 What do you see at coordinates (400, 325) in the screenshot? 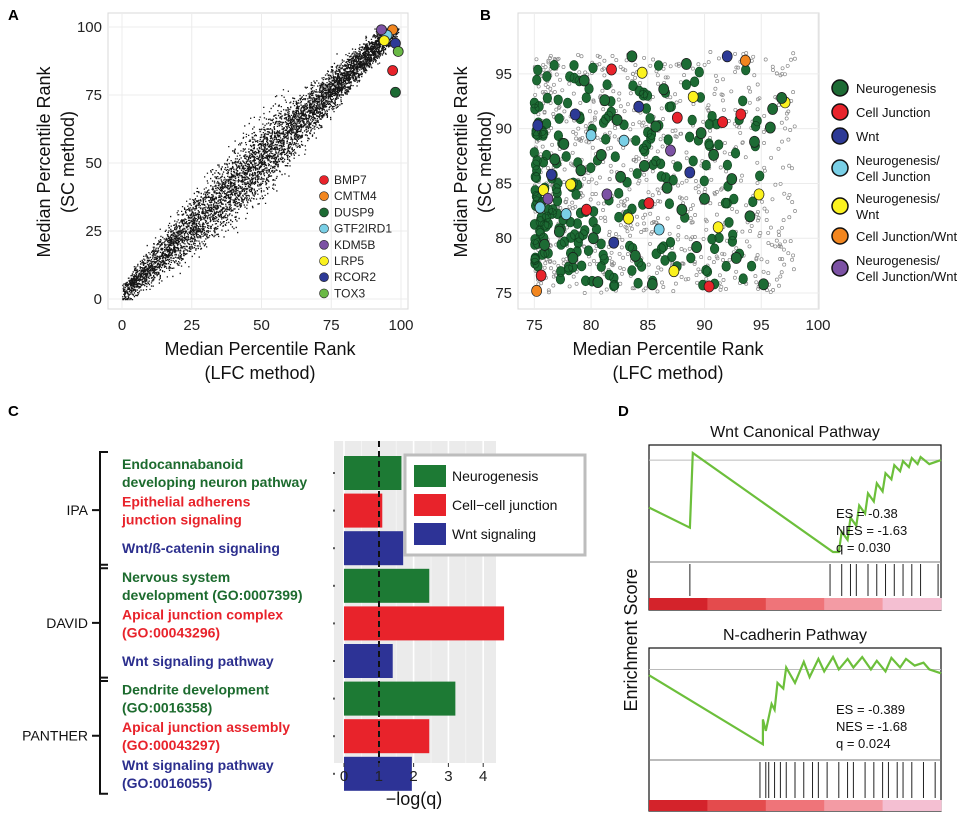
I see `plot-a-xtick-label: 100` at bounding box center [400, 325].